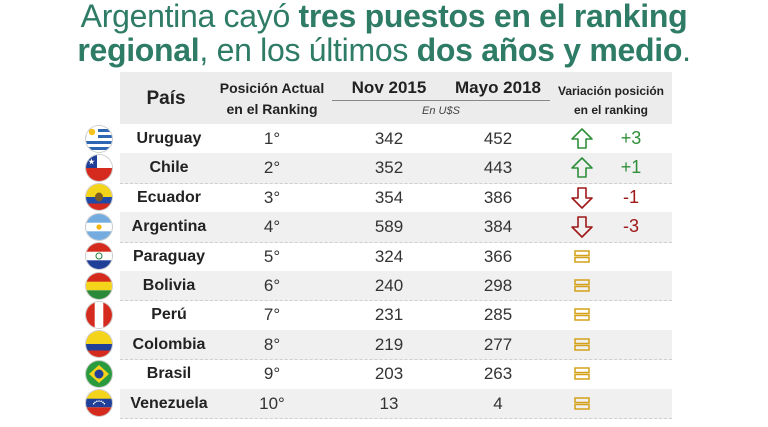 The width and height of the screenshot is (768, 427). I want to click on current-position: 1°, so click(272, 138).